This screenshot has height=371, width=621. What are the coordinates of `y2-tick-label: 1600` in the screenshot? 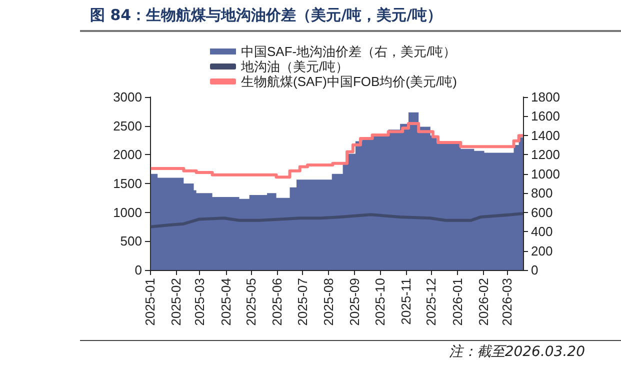 It's located at (545, 116).